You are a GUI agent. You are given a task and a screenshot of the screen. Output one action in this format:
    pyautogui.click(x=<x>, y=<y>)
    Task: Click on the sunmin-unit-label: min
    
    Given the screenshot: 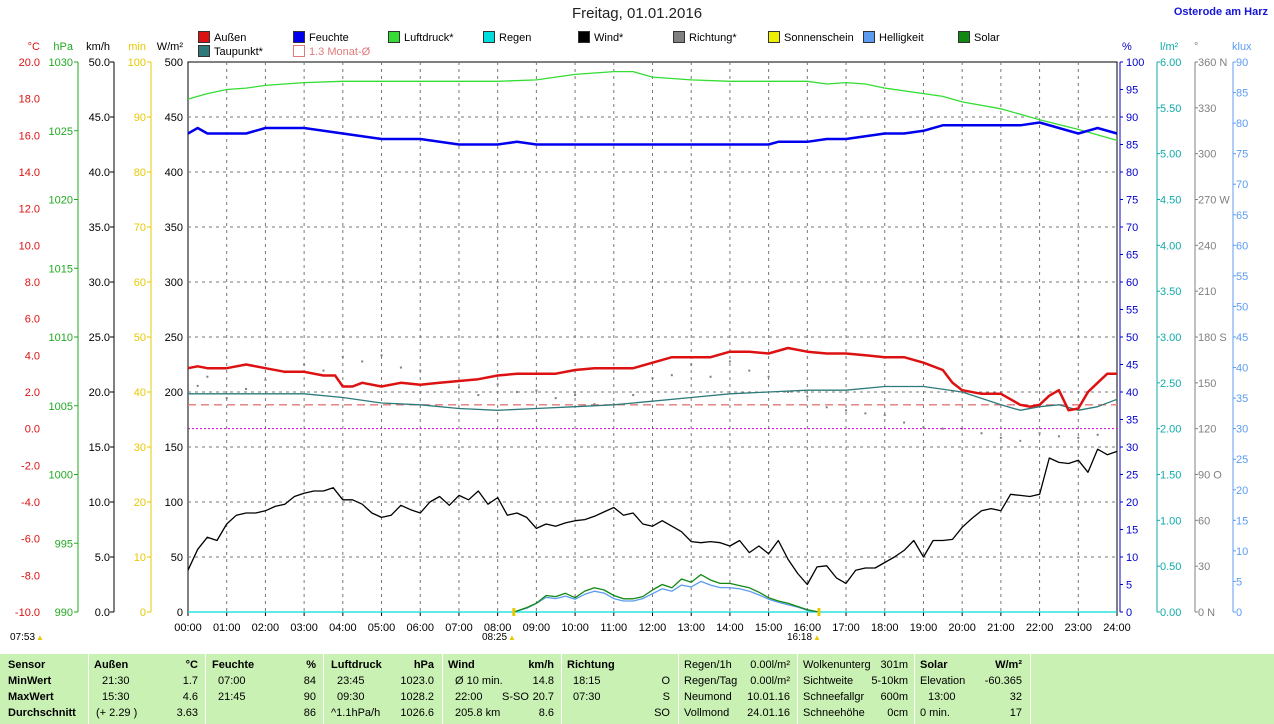 What is the action you would take?
    pyautogui.click(x=137, y=47)
    